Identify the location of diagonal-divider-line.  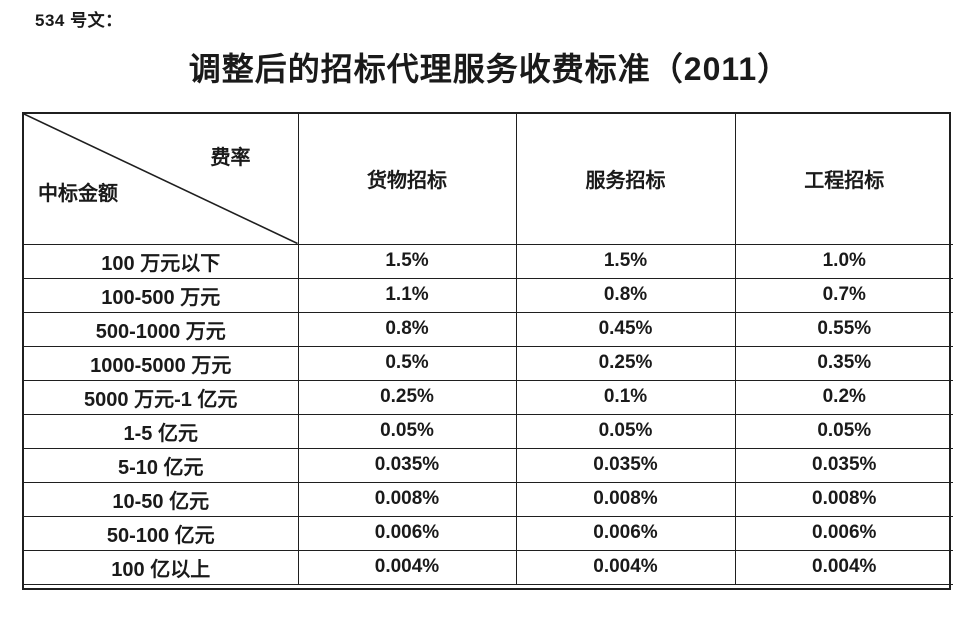
(161, 179).